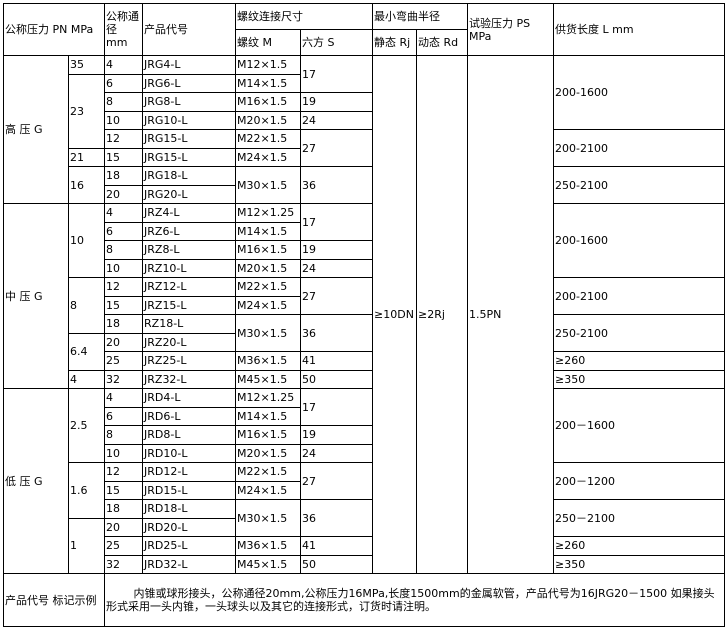 The image size is (728, 635). Describe the element at coordinates (639, 361) in the screenshot. I see `length-value: ≥260` at that location.